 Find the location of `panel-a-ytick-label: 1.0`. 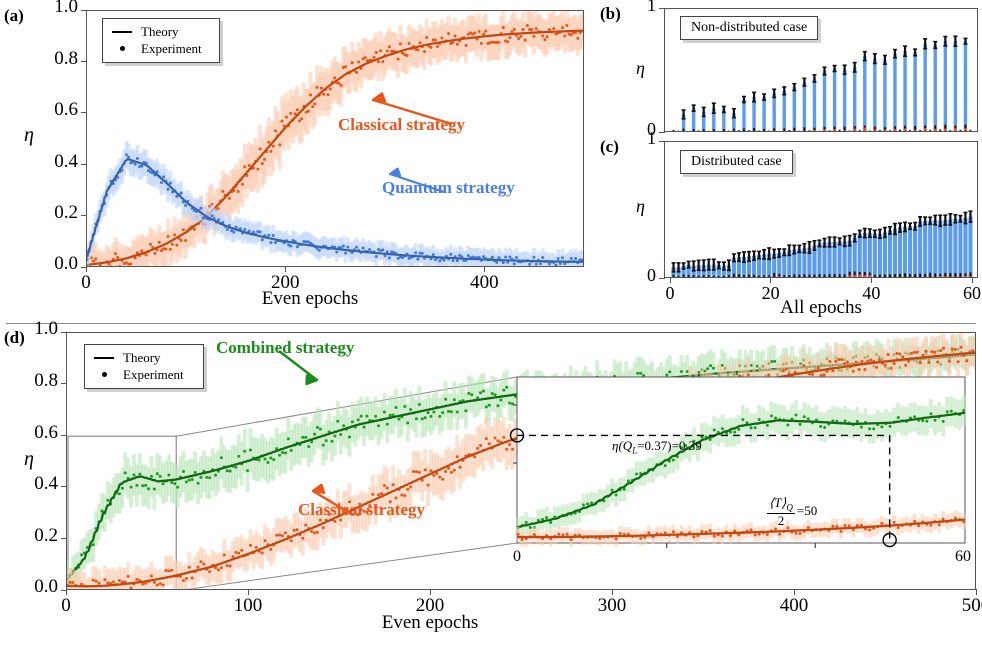

panel-a-ytick-label: 1.0 is located at coordinates (66, 9).